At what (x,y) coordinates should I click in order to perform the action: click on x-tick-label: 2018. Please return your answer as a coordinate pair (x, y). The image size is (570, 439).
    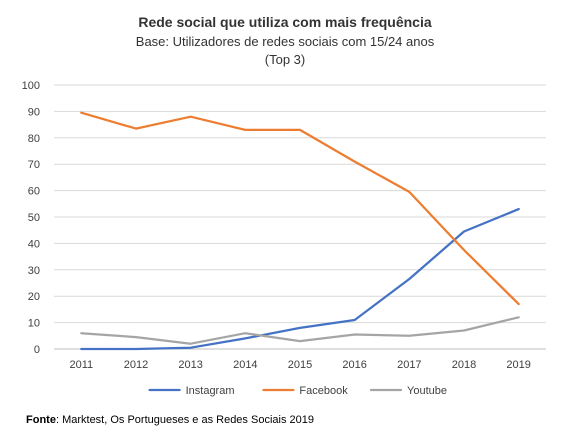
    Looking at the image, I should click on (464, 365).